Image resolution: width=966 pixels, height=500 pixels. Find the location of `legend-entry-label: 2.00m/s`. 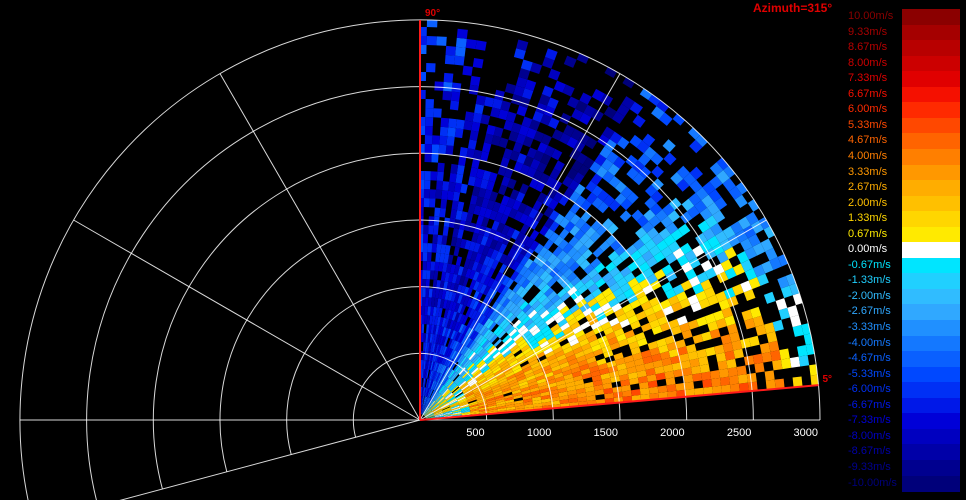

legend-entry-label: 2.00m/s is located at coordinates (868, 202).